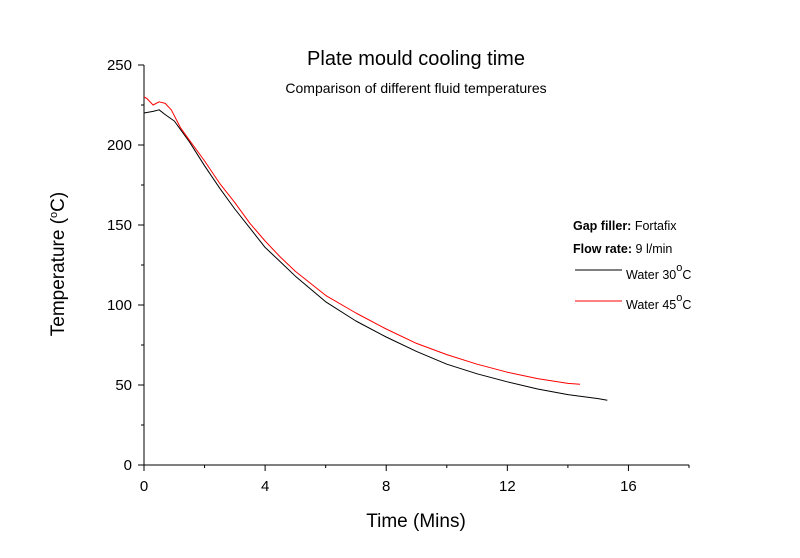  What do you see at coordinates (386, 486) in the screenshot?
I see `x-tick-label-8: 8` at bounding box center [386, 486].